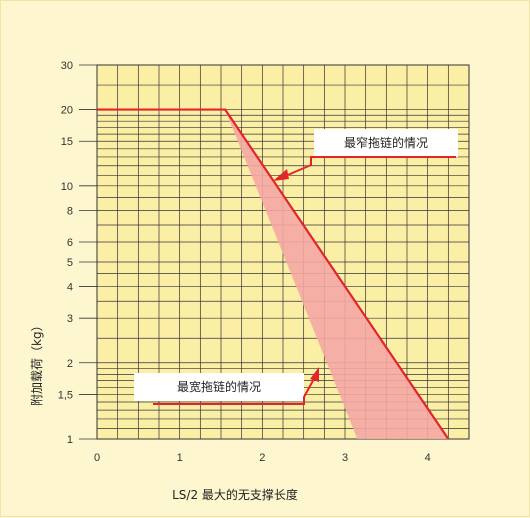  What do you see at coordinates (37, 362) in the screenshot?
I see `y-axis-label: 附加载荷（kg）` at bounding box center [37, 362].